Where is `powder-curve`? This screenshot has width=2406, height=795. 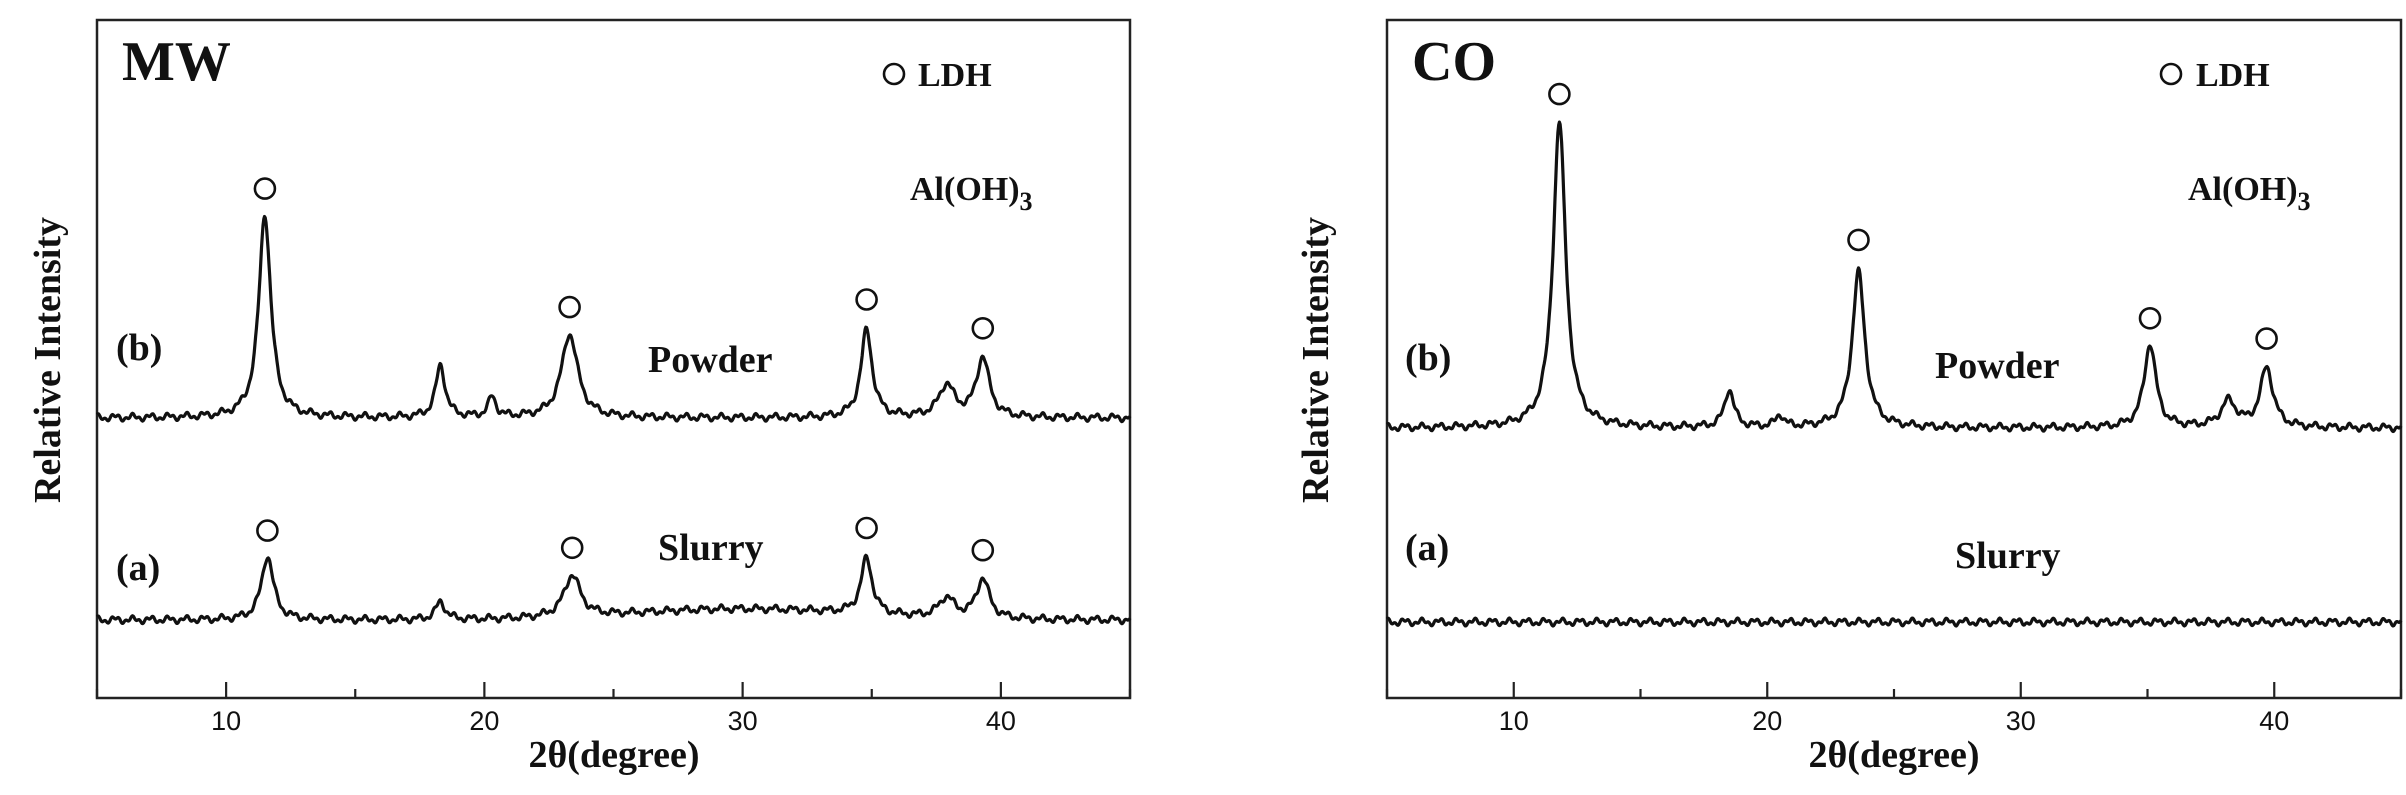
powder-curve is located at coordinates (613, 319).